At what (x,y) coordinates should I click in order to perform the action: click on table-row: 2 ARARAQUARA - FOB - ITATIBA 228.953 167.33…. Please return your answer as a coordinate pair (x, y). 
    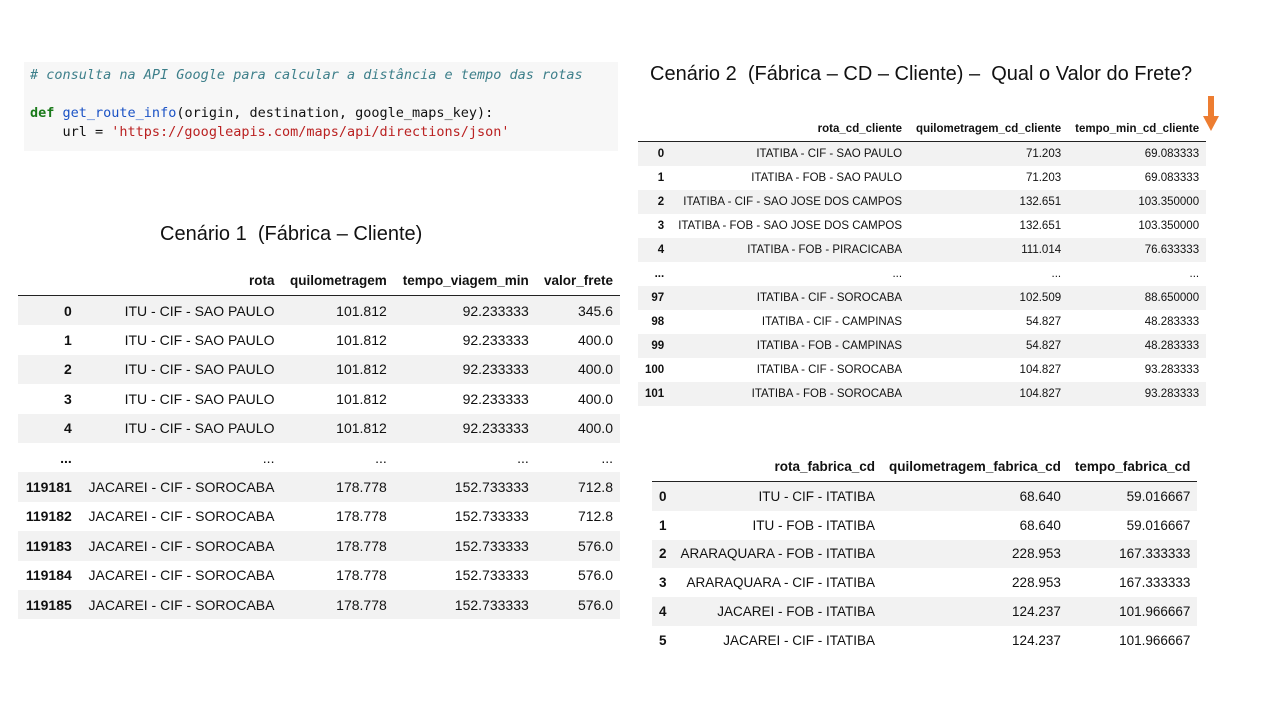
    Looking at the image, I should click on (925, 554).